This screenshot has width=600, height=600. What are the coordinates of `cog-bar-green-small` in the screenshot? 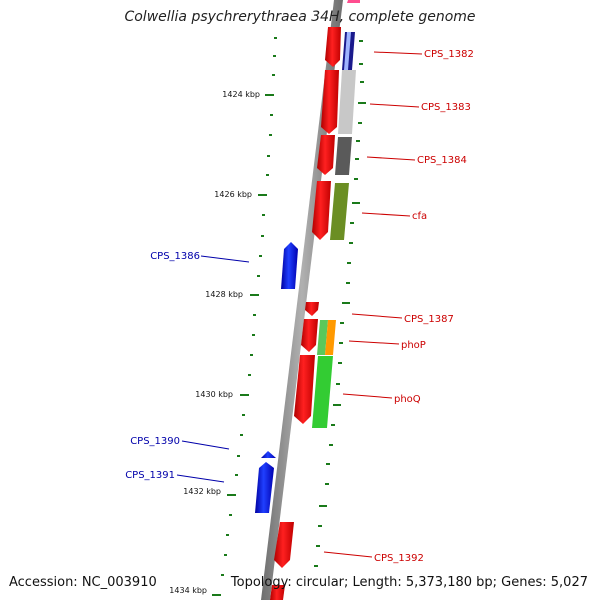 It's located at (322, 337).